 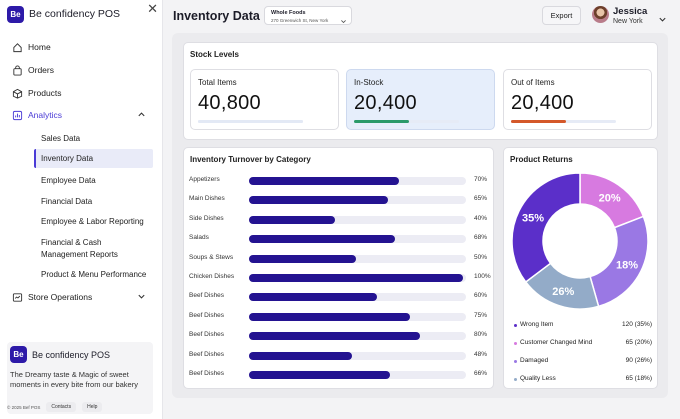 What do you see at coordinates (82, 14) in the screenshot?
I see `brand: Be Be confidency POS` at bounding box center [82, 14].